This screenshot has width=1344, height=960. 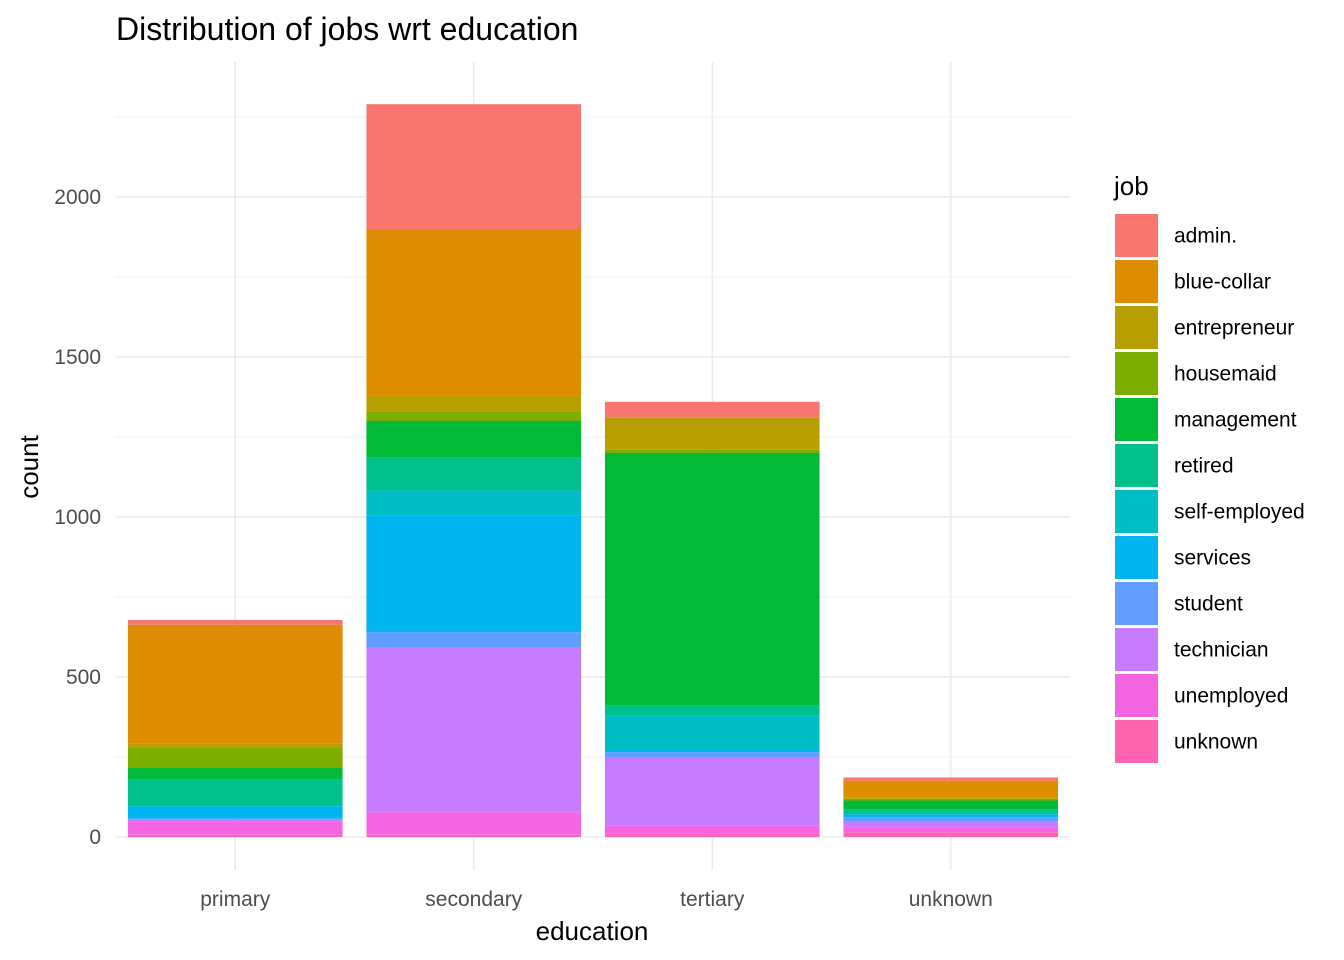 What do you see at coordinates (473, 899) in the screenshot?
I see `x-tick-label: secondary` at bounding box center [473, 899].